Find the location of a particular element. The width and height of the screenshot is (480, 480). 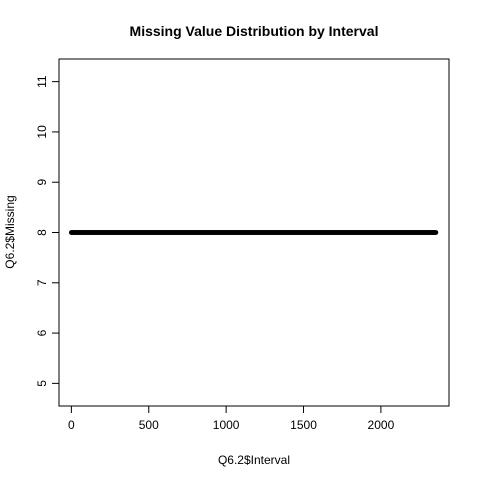

y-tick-label: 6 is located at coordinates (42, 332).